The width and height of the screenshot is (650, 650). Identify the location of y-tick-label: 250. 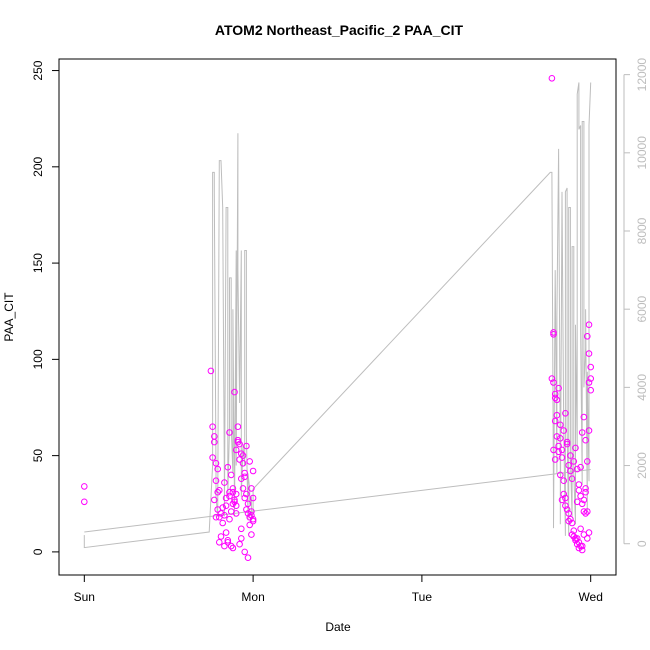
(38, 70).